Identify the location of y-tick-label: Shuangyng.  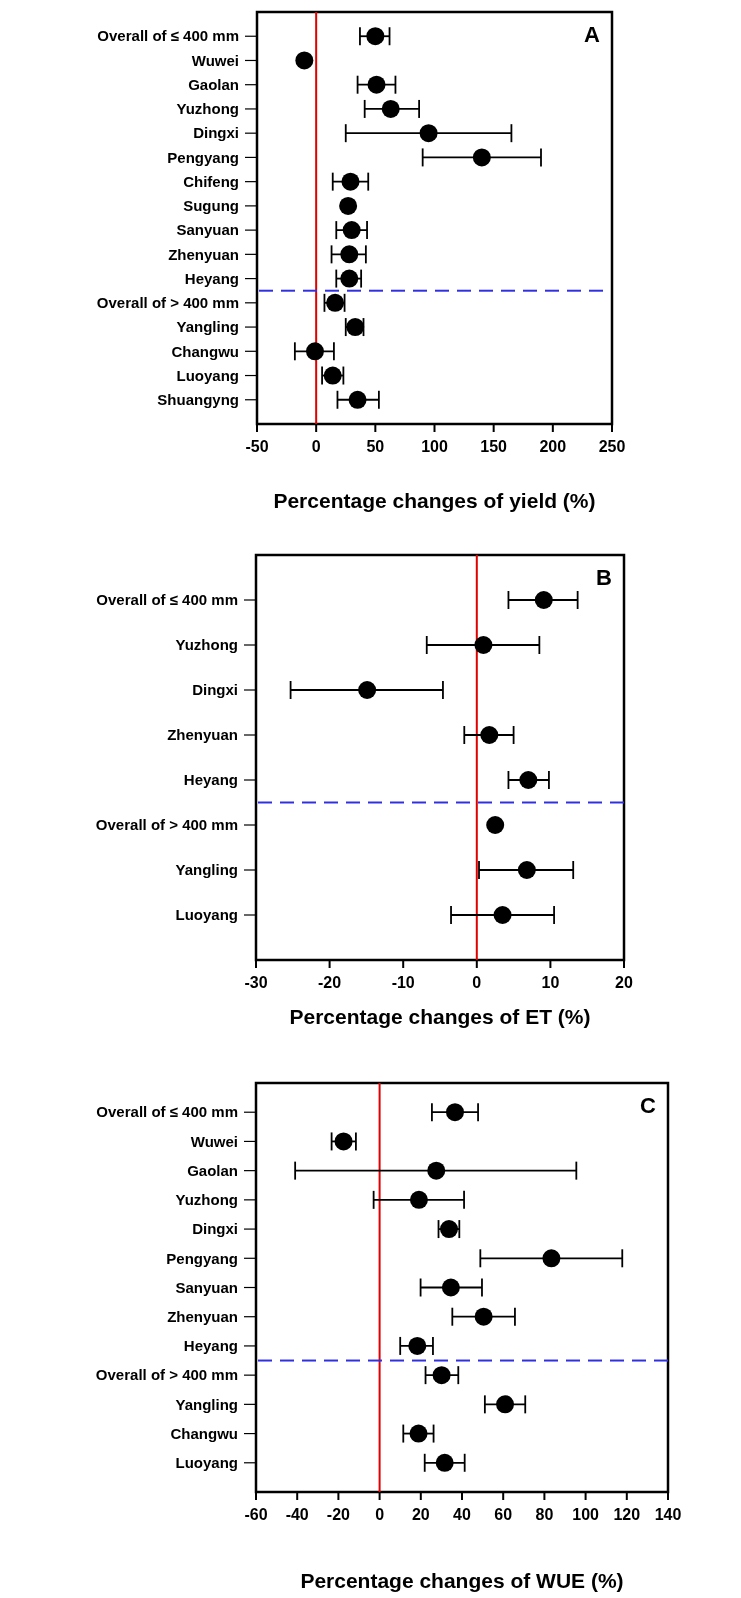
(198, 400).